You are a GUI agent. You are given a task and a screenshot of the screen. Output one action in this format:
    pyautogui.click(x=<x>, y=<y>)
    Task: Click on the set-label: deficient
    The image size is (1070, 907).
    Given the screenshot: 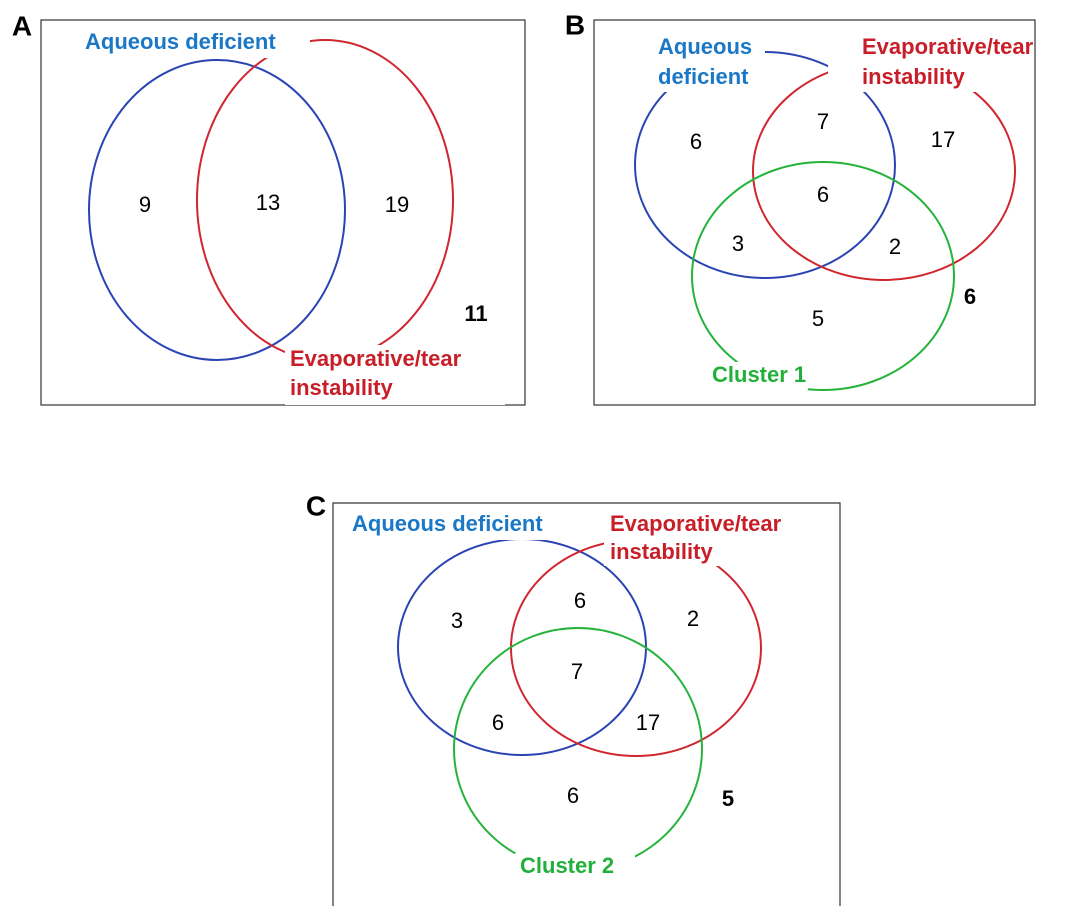 What is the action you would take?
    pyautogui.click(x=703, y=76)
    